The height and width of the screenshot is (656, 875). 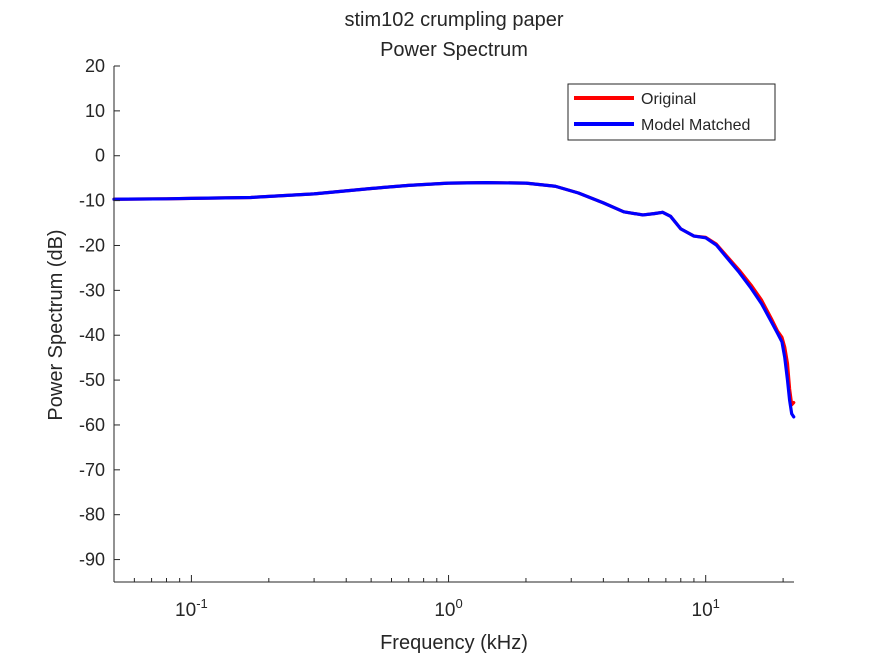 What do you see at coordinates (448, 608) in the screenshot?
I see `x-tick-label: 10⁰` at bounding box center [448, 608].